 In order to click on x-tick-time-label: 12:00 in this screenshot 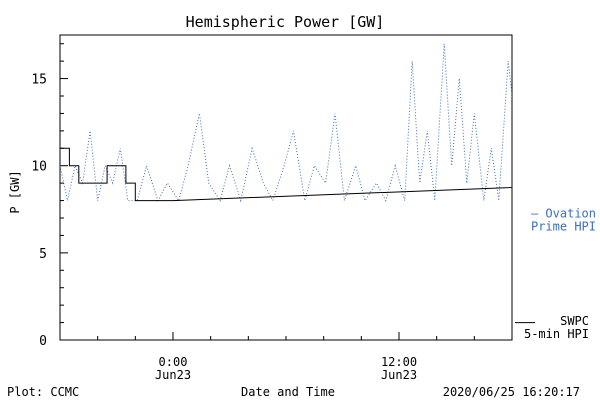, I will do `click(399, 362)`.